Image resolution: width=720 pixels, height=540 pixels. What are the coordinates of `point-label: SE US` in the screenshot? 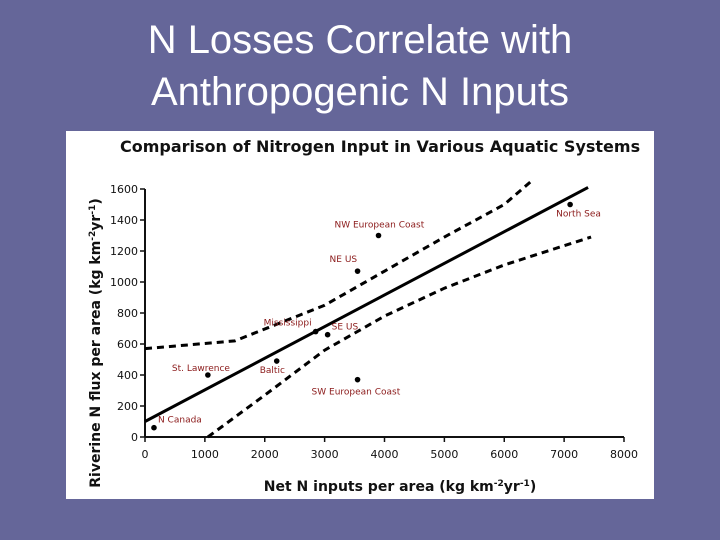 It's located at (345, 328).